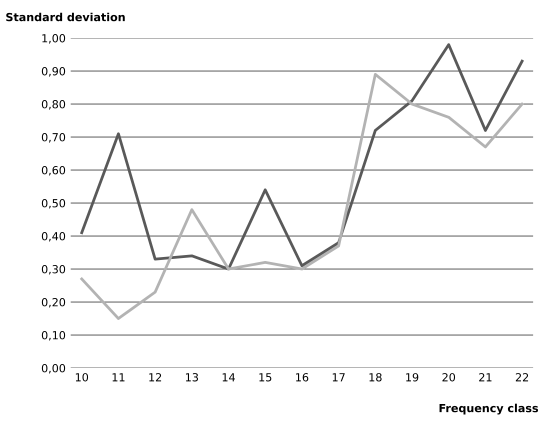  I want to click on x-tick-label: 11, so click(118, 377).